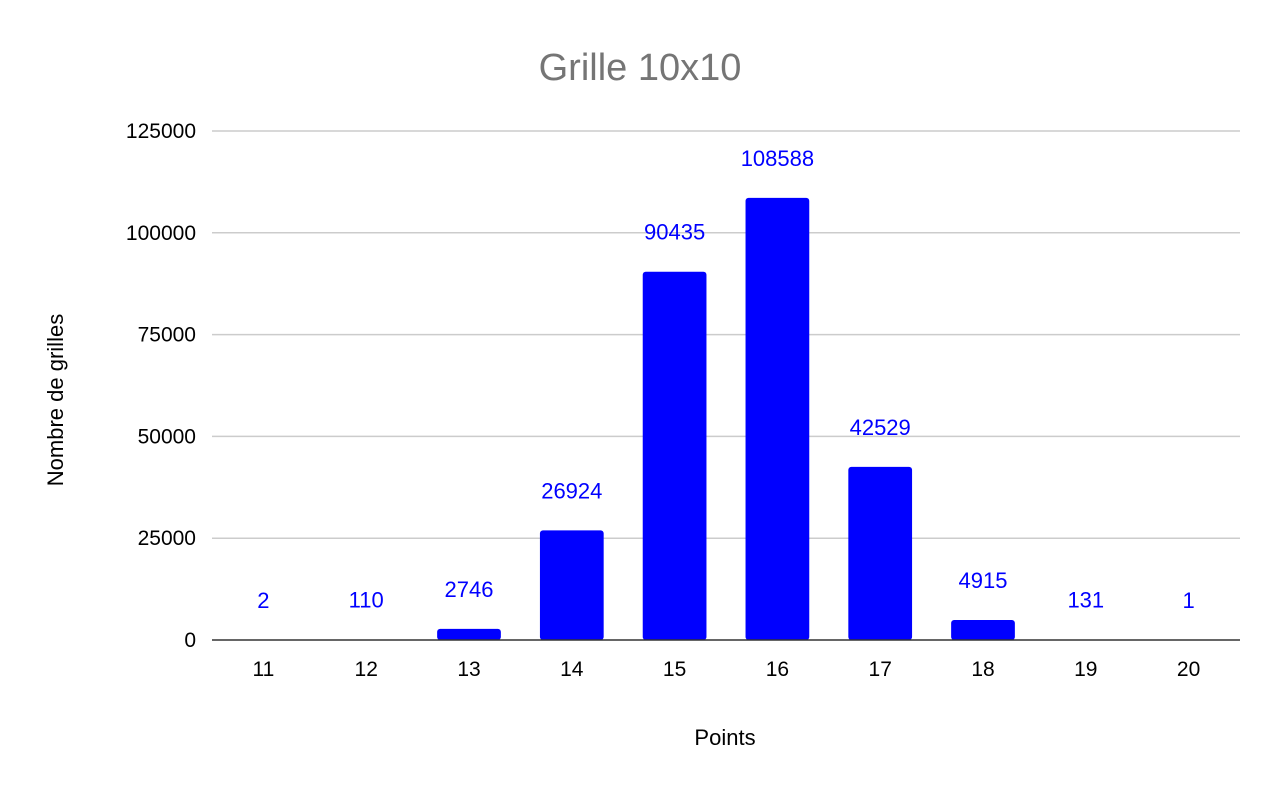  What do you see at coordinates (777, 158) in the screenshot?
I see `data-label: 108588` at bounding box center [777, 158].